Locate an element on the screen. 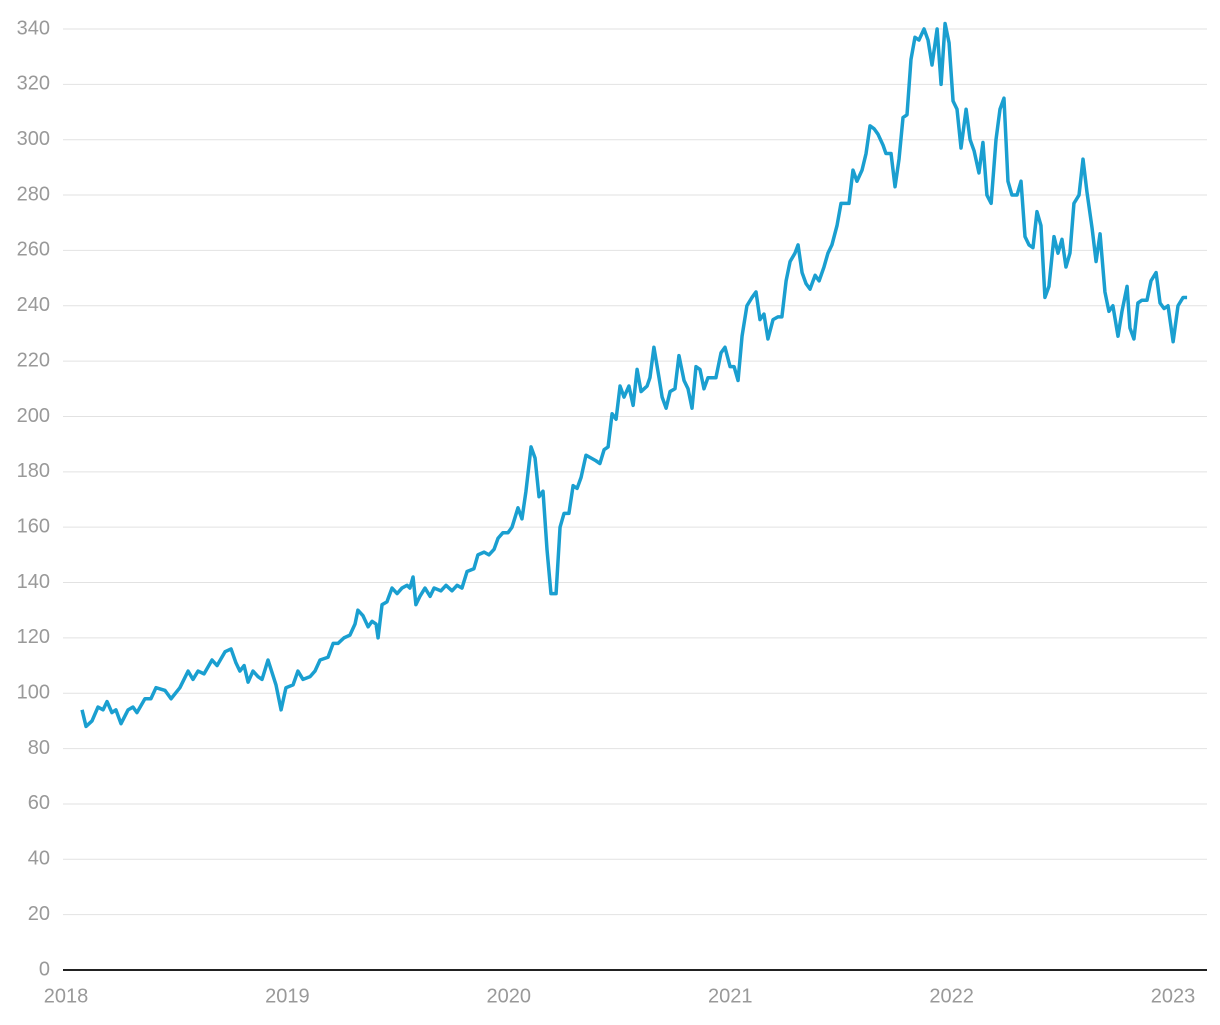 This screenshot has width=1220, height=1025. y-tick-label: 340 is located at coordinates (33, 28).